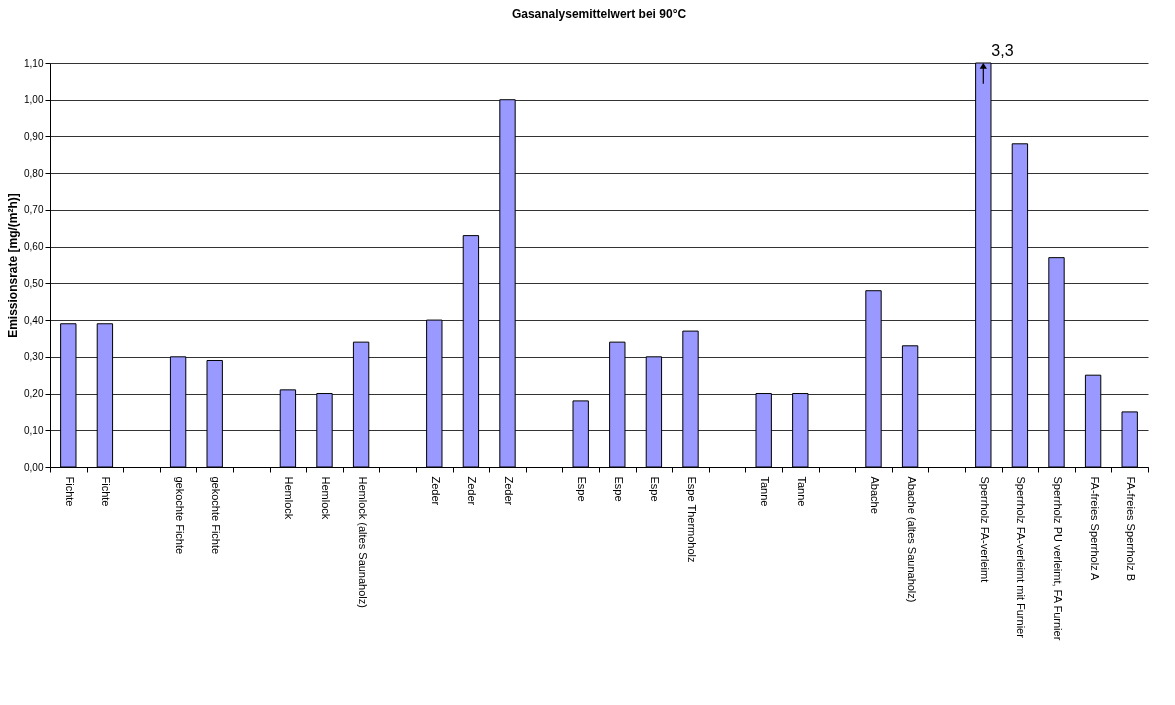  I want to click on x-tick-label: Abache, so click(875, 495).